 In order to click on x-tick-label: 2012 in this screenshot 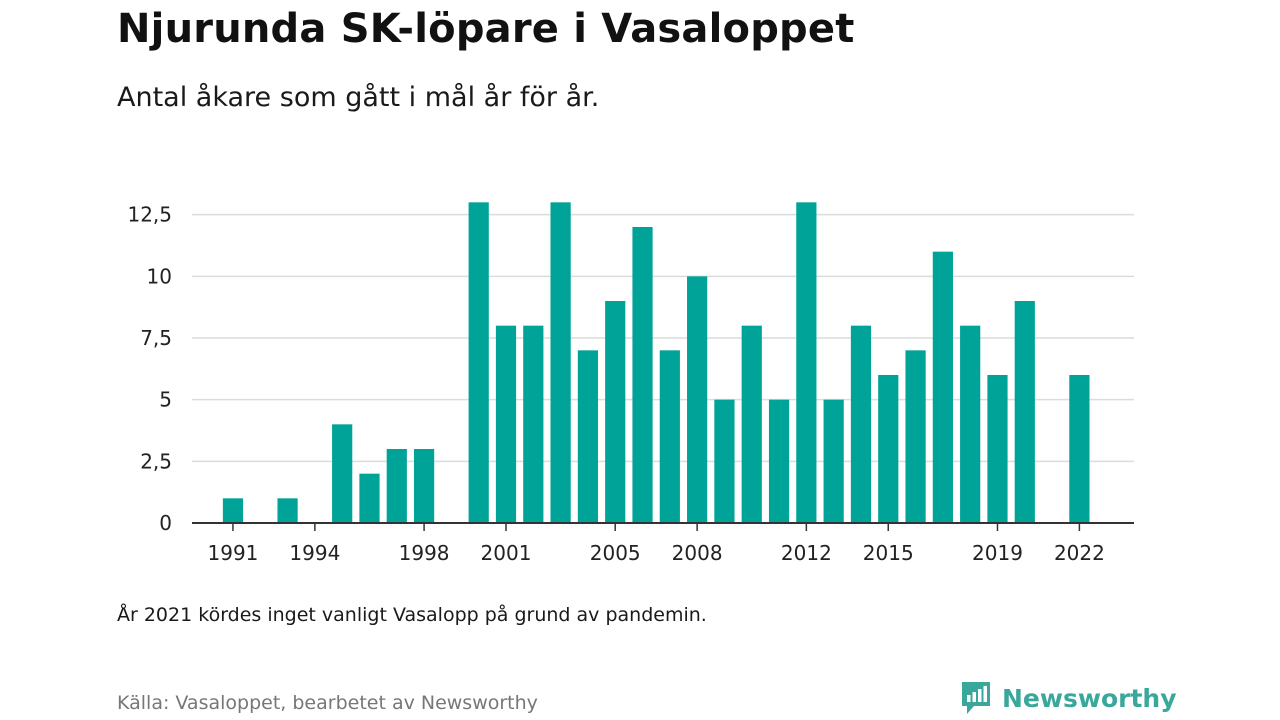, I will do `click(806, 553)`.